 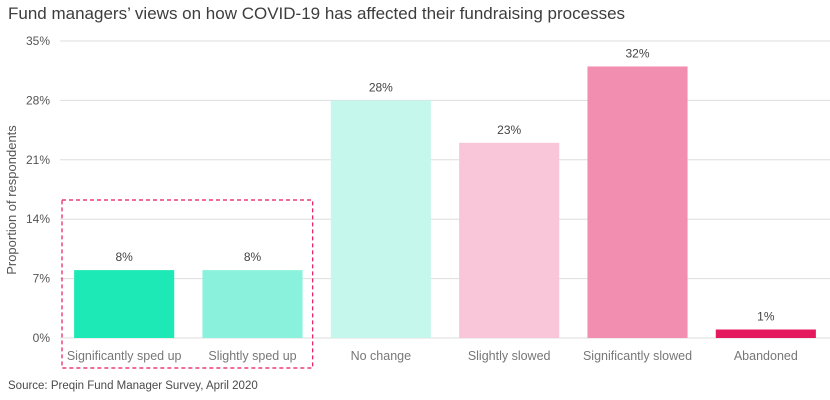 I want to click on category-label: Significantly sped up, so click(x=124, y=356).